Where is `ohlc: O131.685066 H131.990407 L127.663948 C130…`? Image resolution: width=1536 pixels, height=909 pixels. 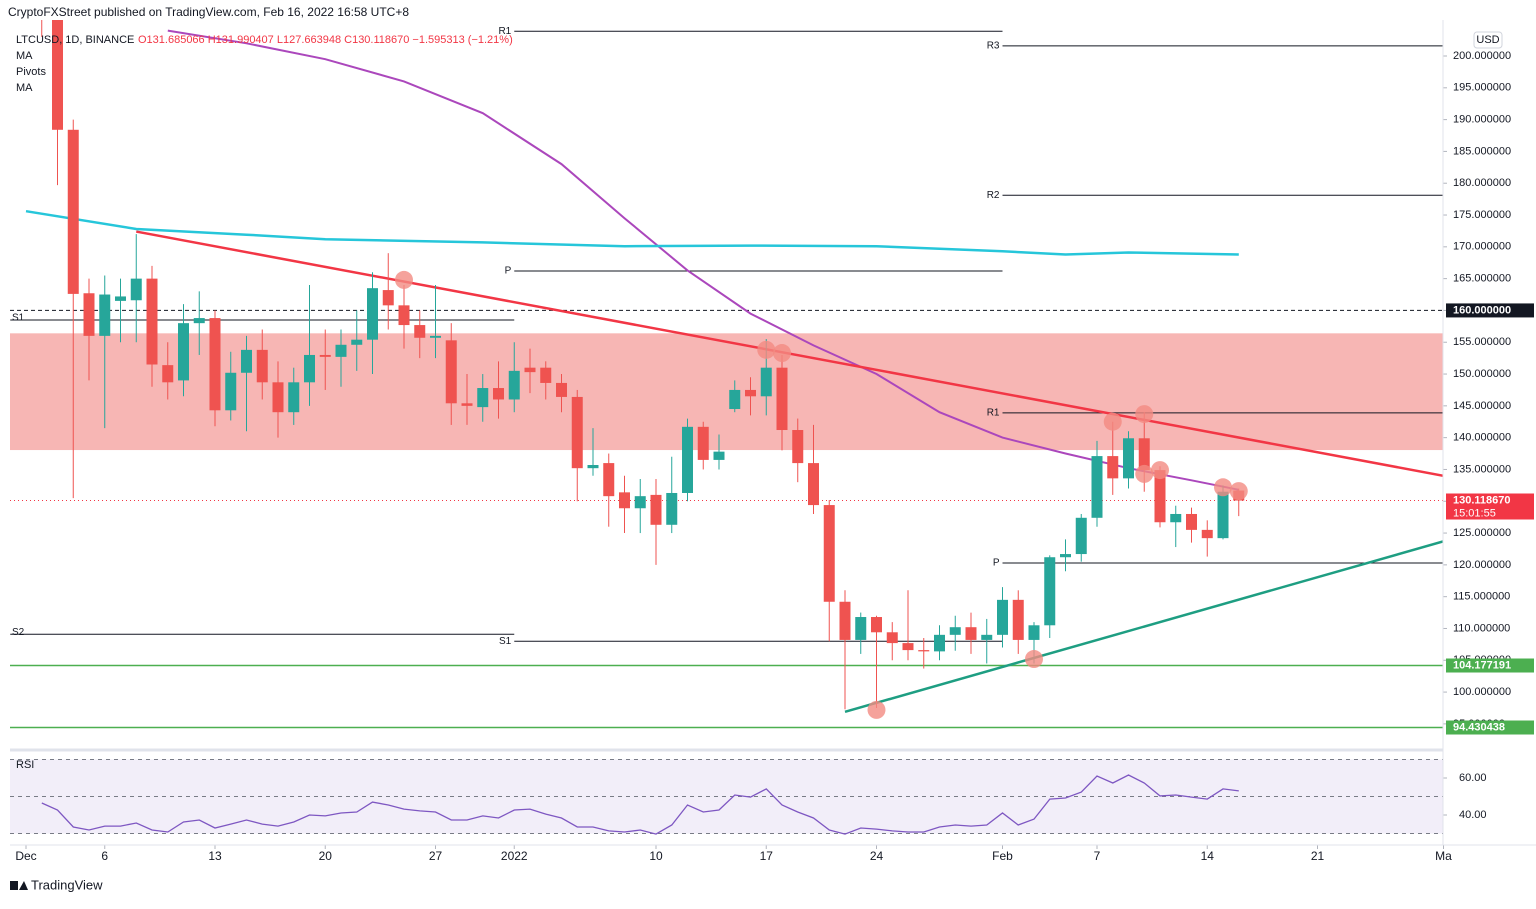 ohlc: O131.685066 H131.990407 L127.663948 C130… is located at coordinates (325, 40).